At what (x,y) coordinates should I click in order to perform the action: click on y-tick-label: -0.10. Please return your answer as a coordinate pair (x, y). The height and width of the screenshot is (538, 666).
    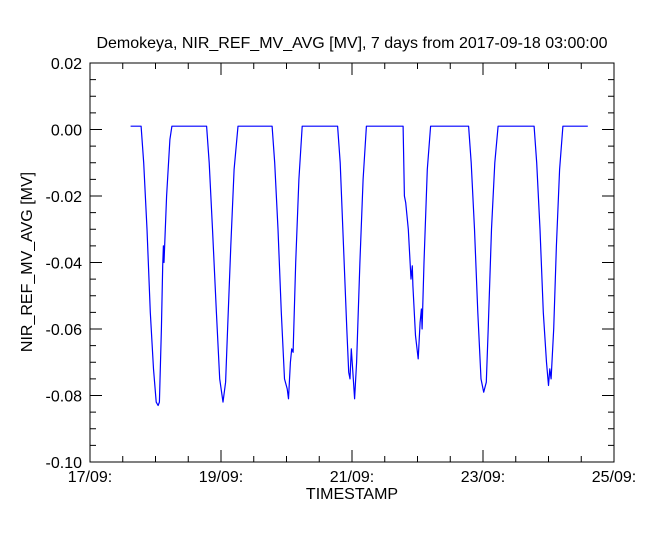
    Looking at the image, I should click on (64, 463).